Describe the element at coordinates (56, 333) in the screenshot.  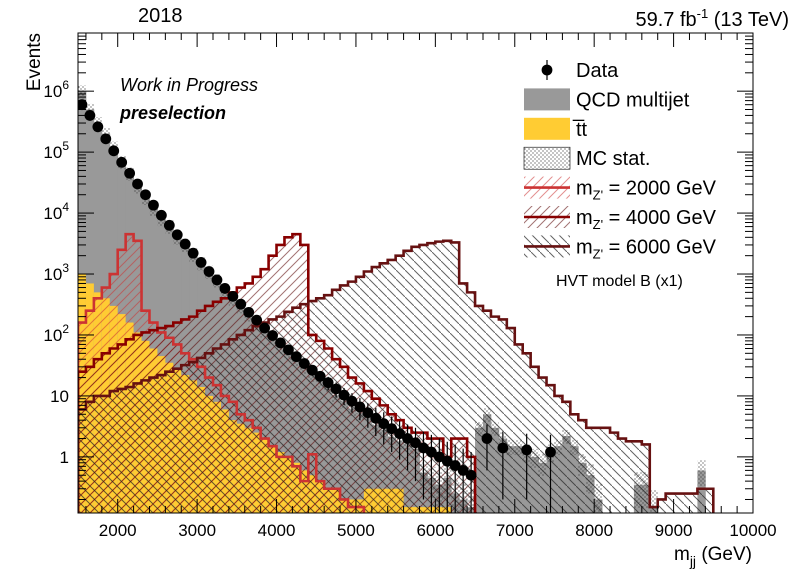
I see `y-tick-label: 10²` at that location.